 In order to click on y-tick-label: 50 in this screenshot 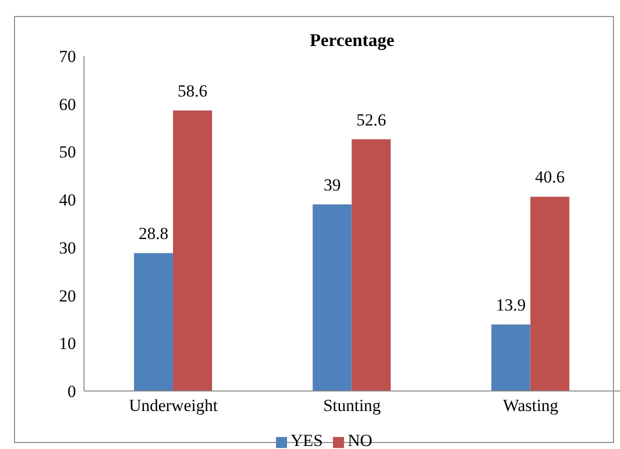, I will do `click(67, 152)`.